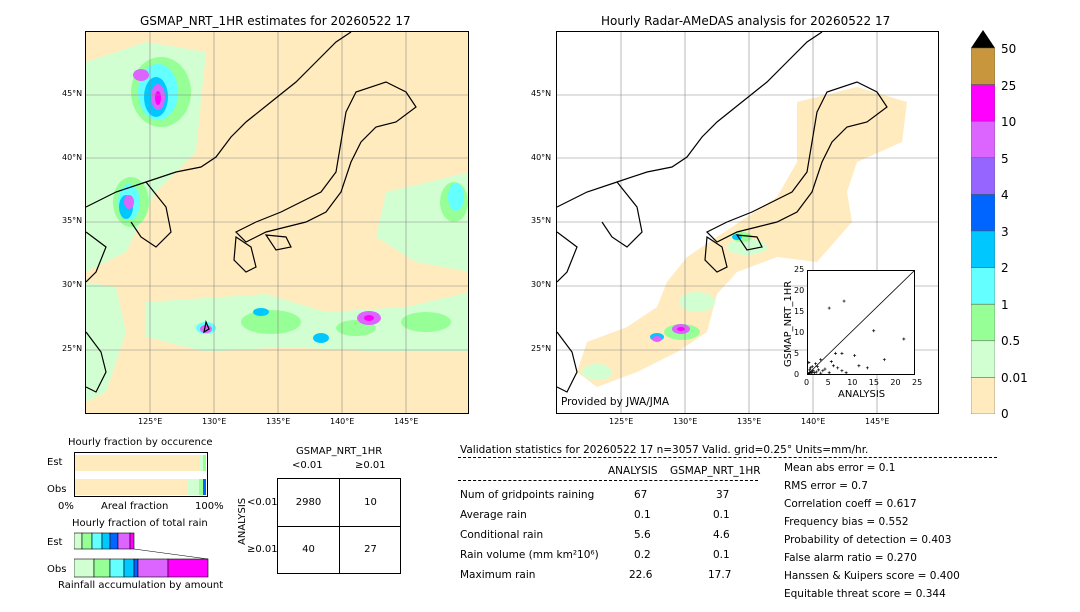 The height and width of the screenshot is (612, 1080). I want to click on colorbar-canvas, so click(983, 222).